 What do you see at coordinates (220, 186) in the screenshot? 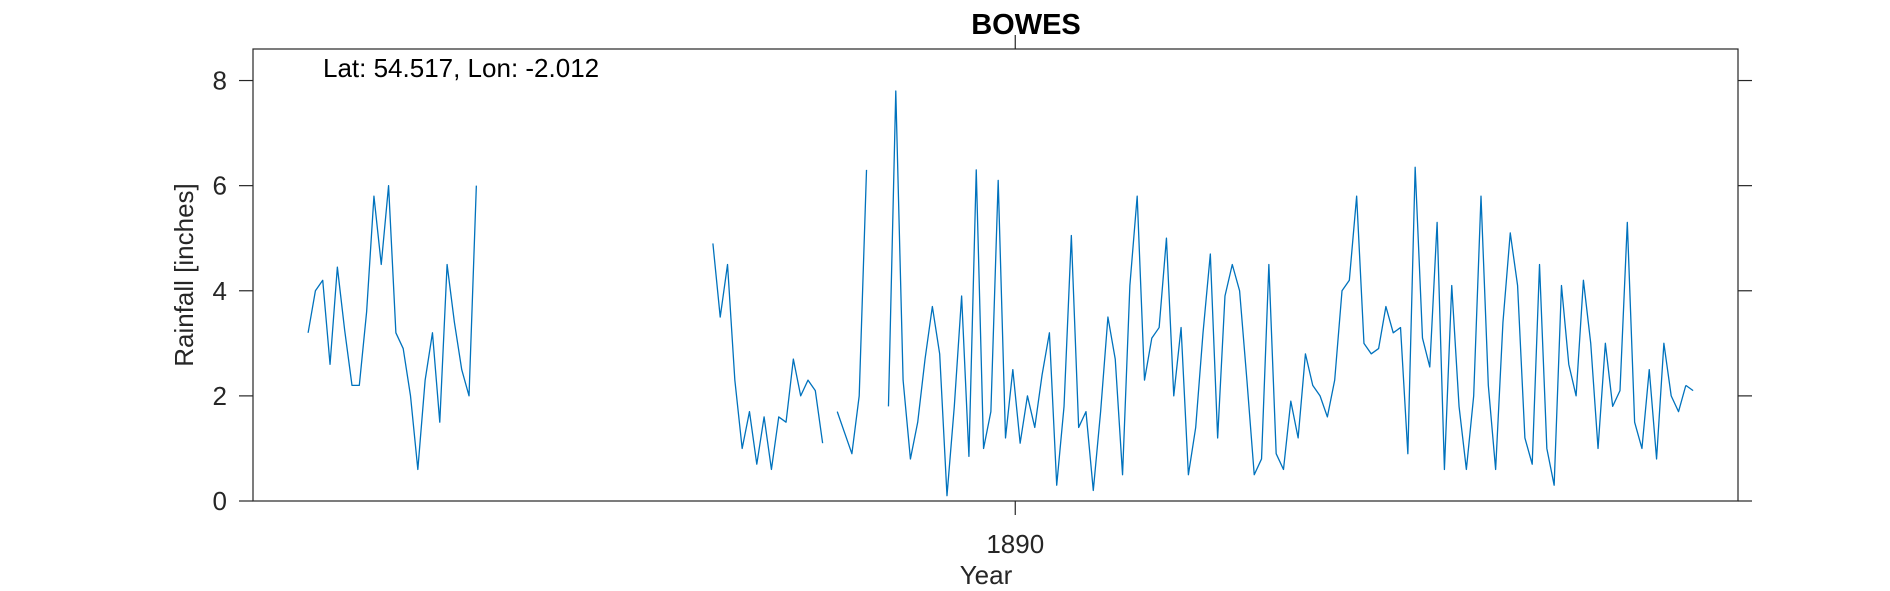
I see `y-tick-label: 6` at bounding box center [220, 186].